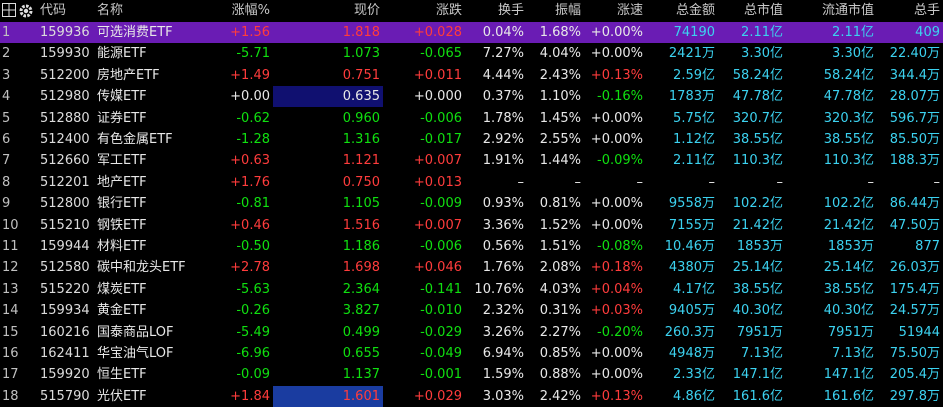  Describe the element at coordinates (441, 332) in the screenshot. I see `change-cell: -0.029` at that location.